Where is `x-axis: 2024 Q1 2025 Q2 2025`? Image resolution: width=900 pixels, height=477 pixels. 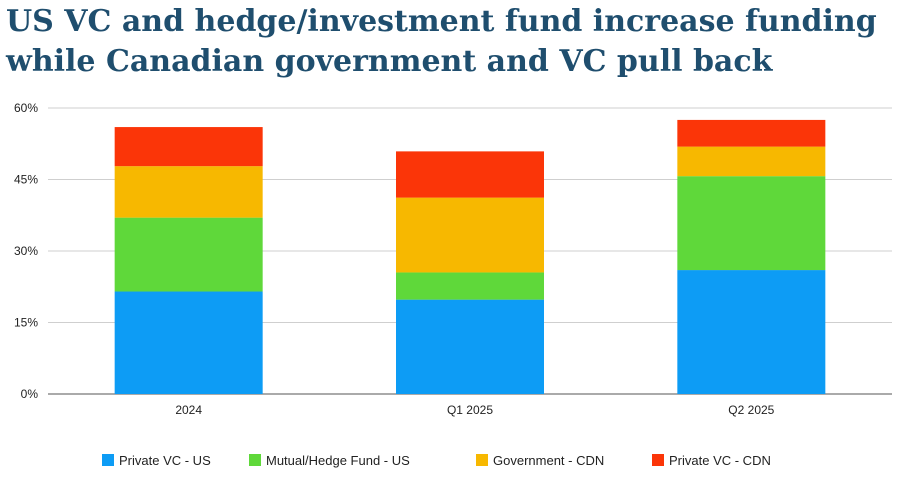 x-axis: 2024 Q1 2025 Q2 2025 is located at coordinates (474, 410).